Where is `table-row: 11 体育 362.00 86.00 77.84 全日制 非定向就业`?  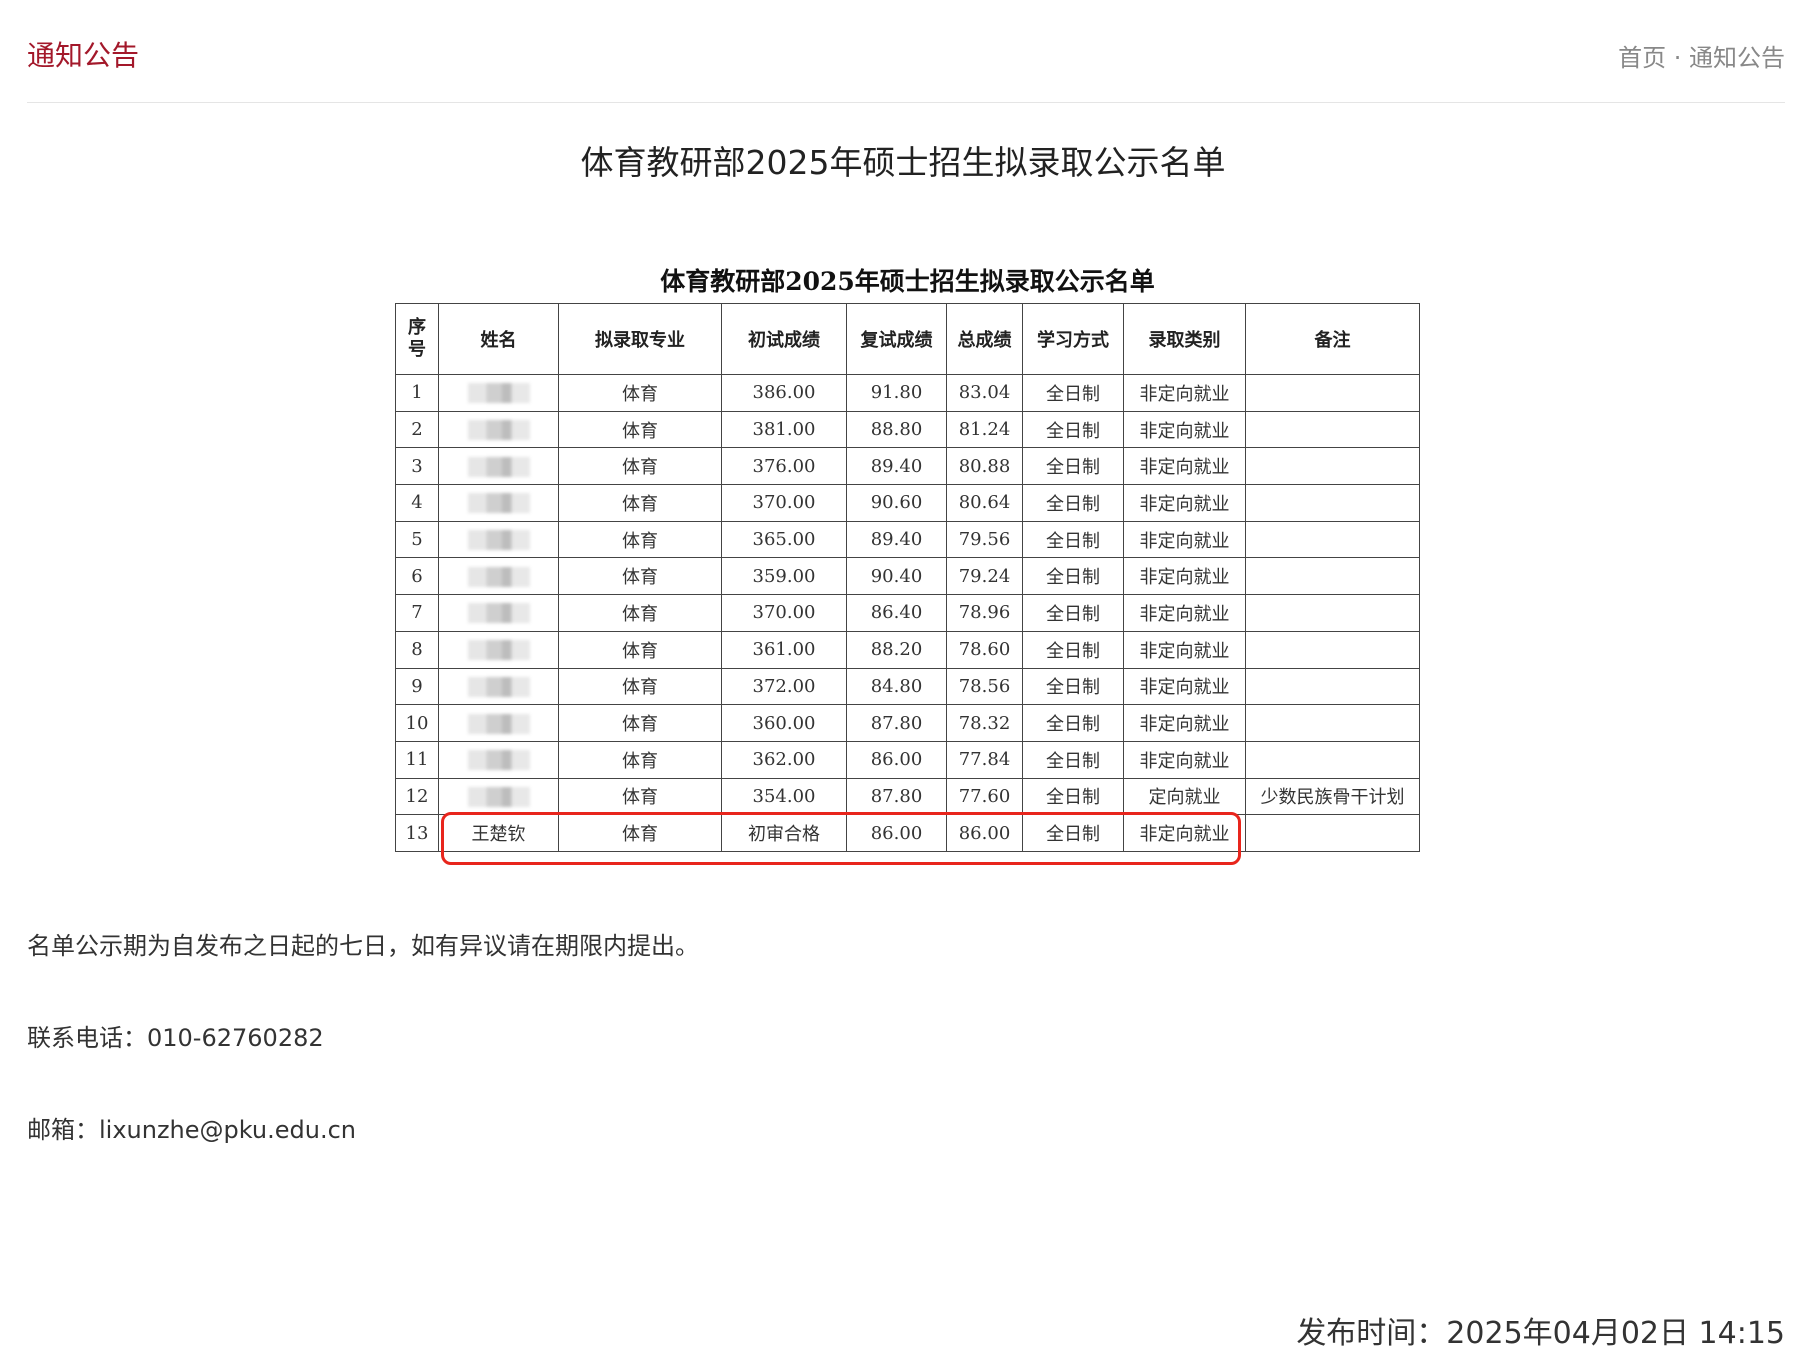 table-row: 11 体育 362.00 86.00 77.84 全日制 非定向就业 is located at coordinates (907, 759).